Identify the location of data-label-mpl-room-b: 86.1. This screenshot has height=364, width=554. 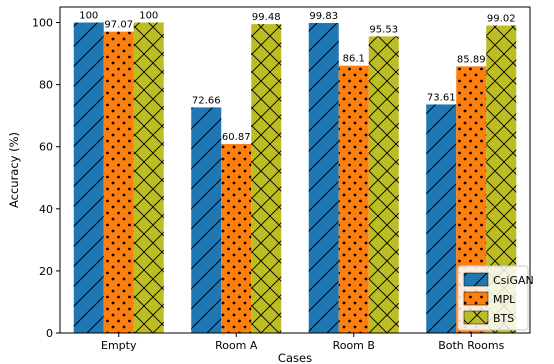
(354, 59).